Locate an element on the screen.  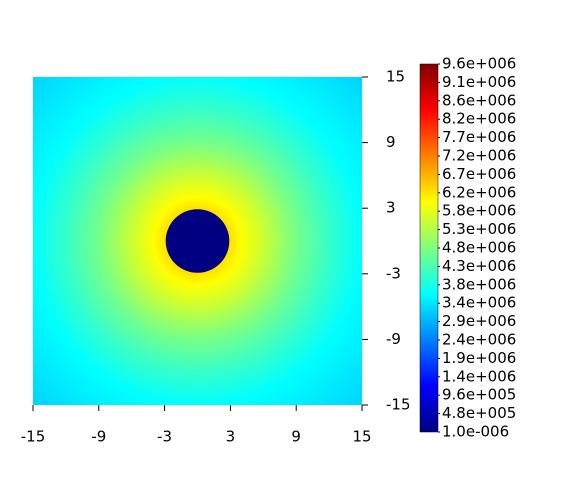
x-tick-label: 9 is located at coordinates (296, 437).